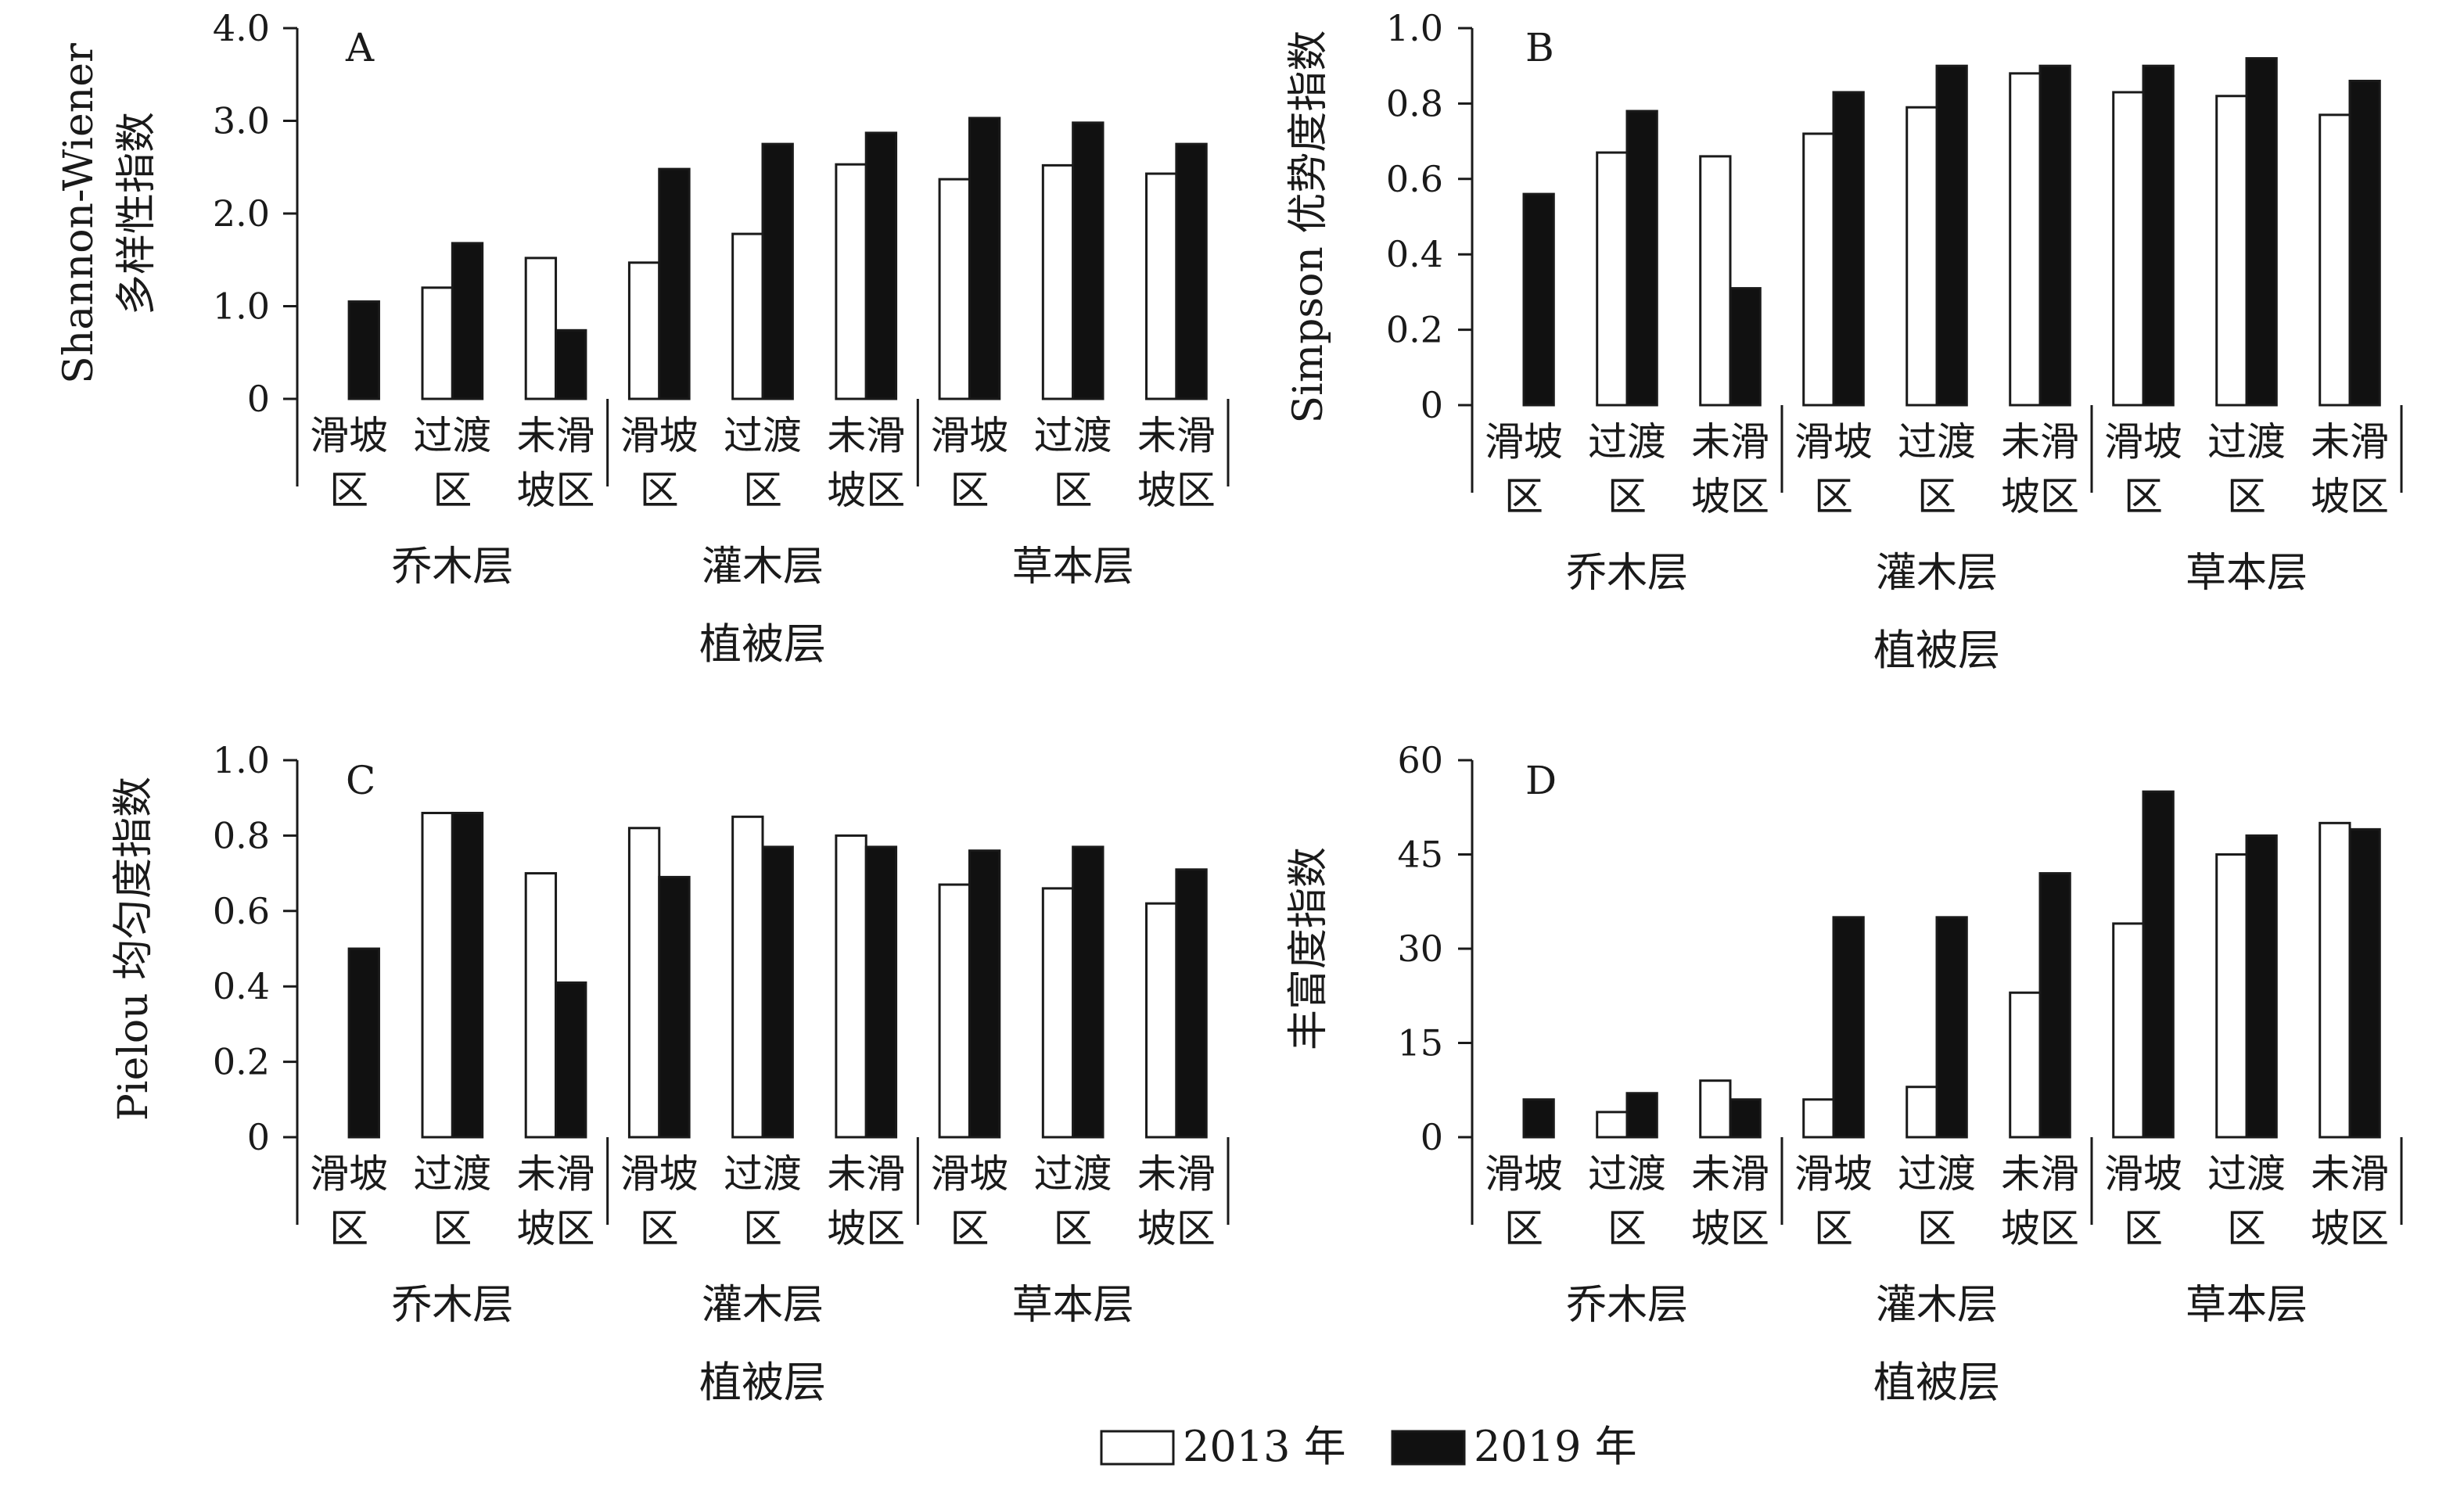  I want to click on panel-d-category-label: 未滑, so click(2350, 1174).